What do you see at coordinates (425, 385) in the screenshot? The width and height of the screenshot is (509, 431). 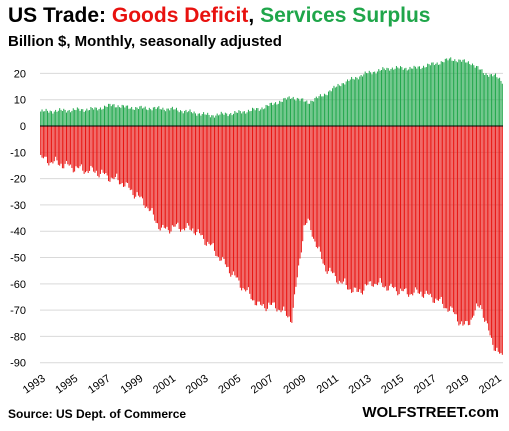 I see `x-tick-label: 2017` at bounding box center [425, 385].